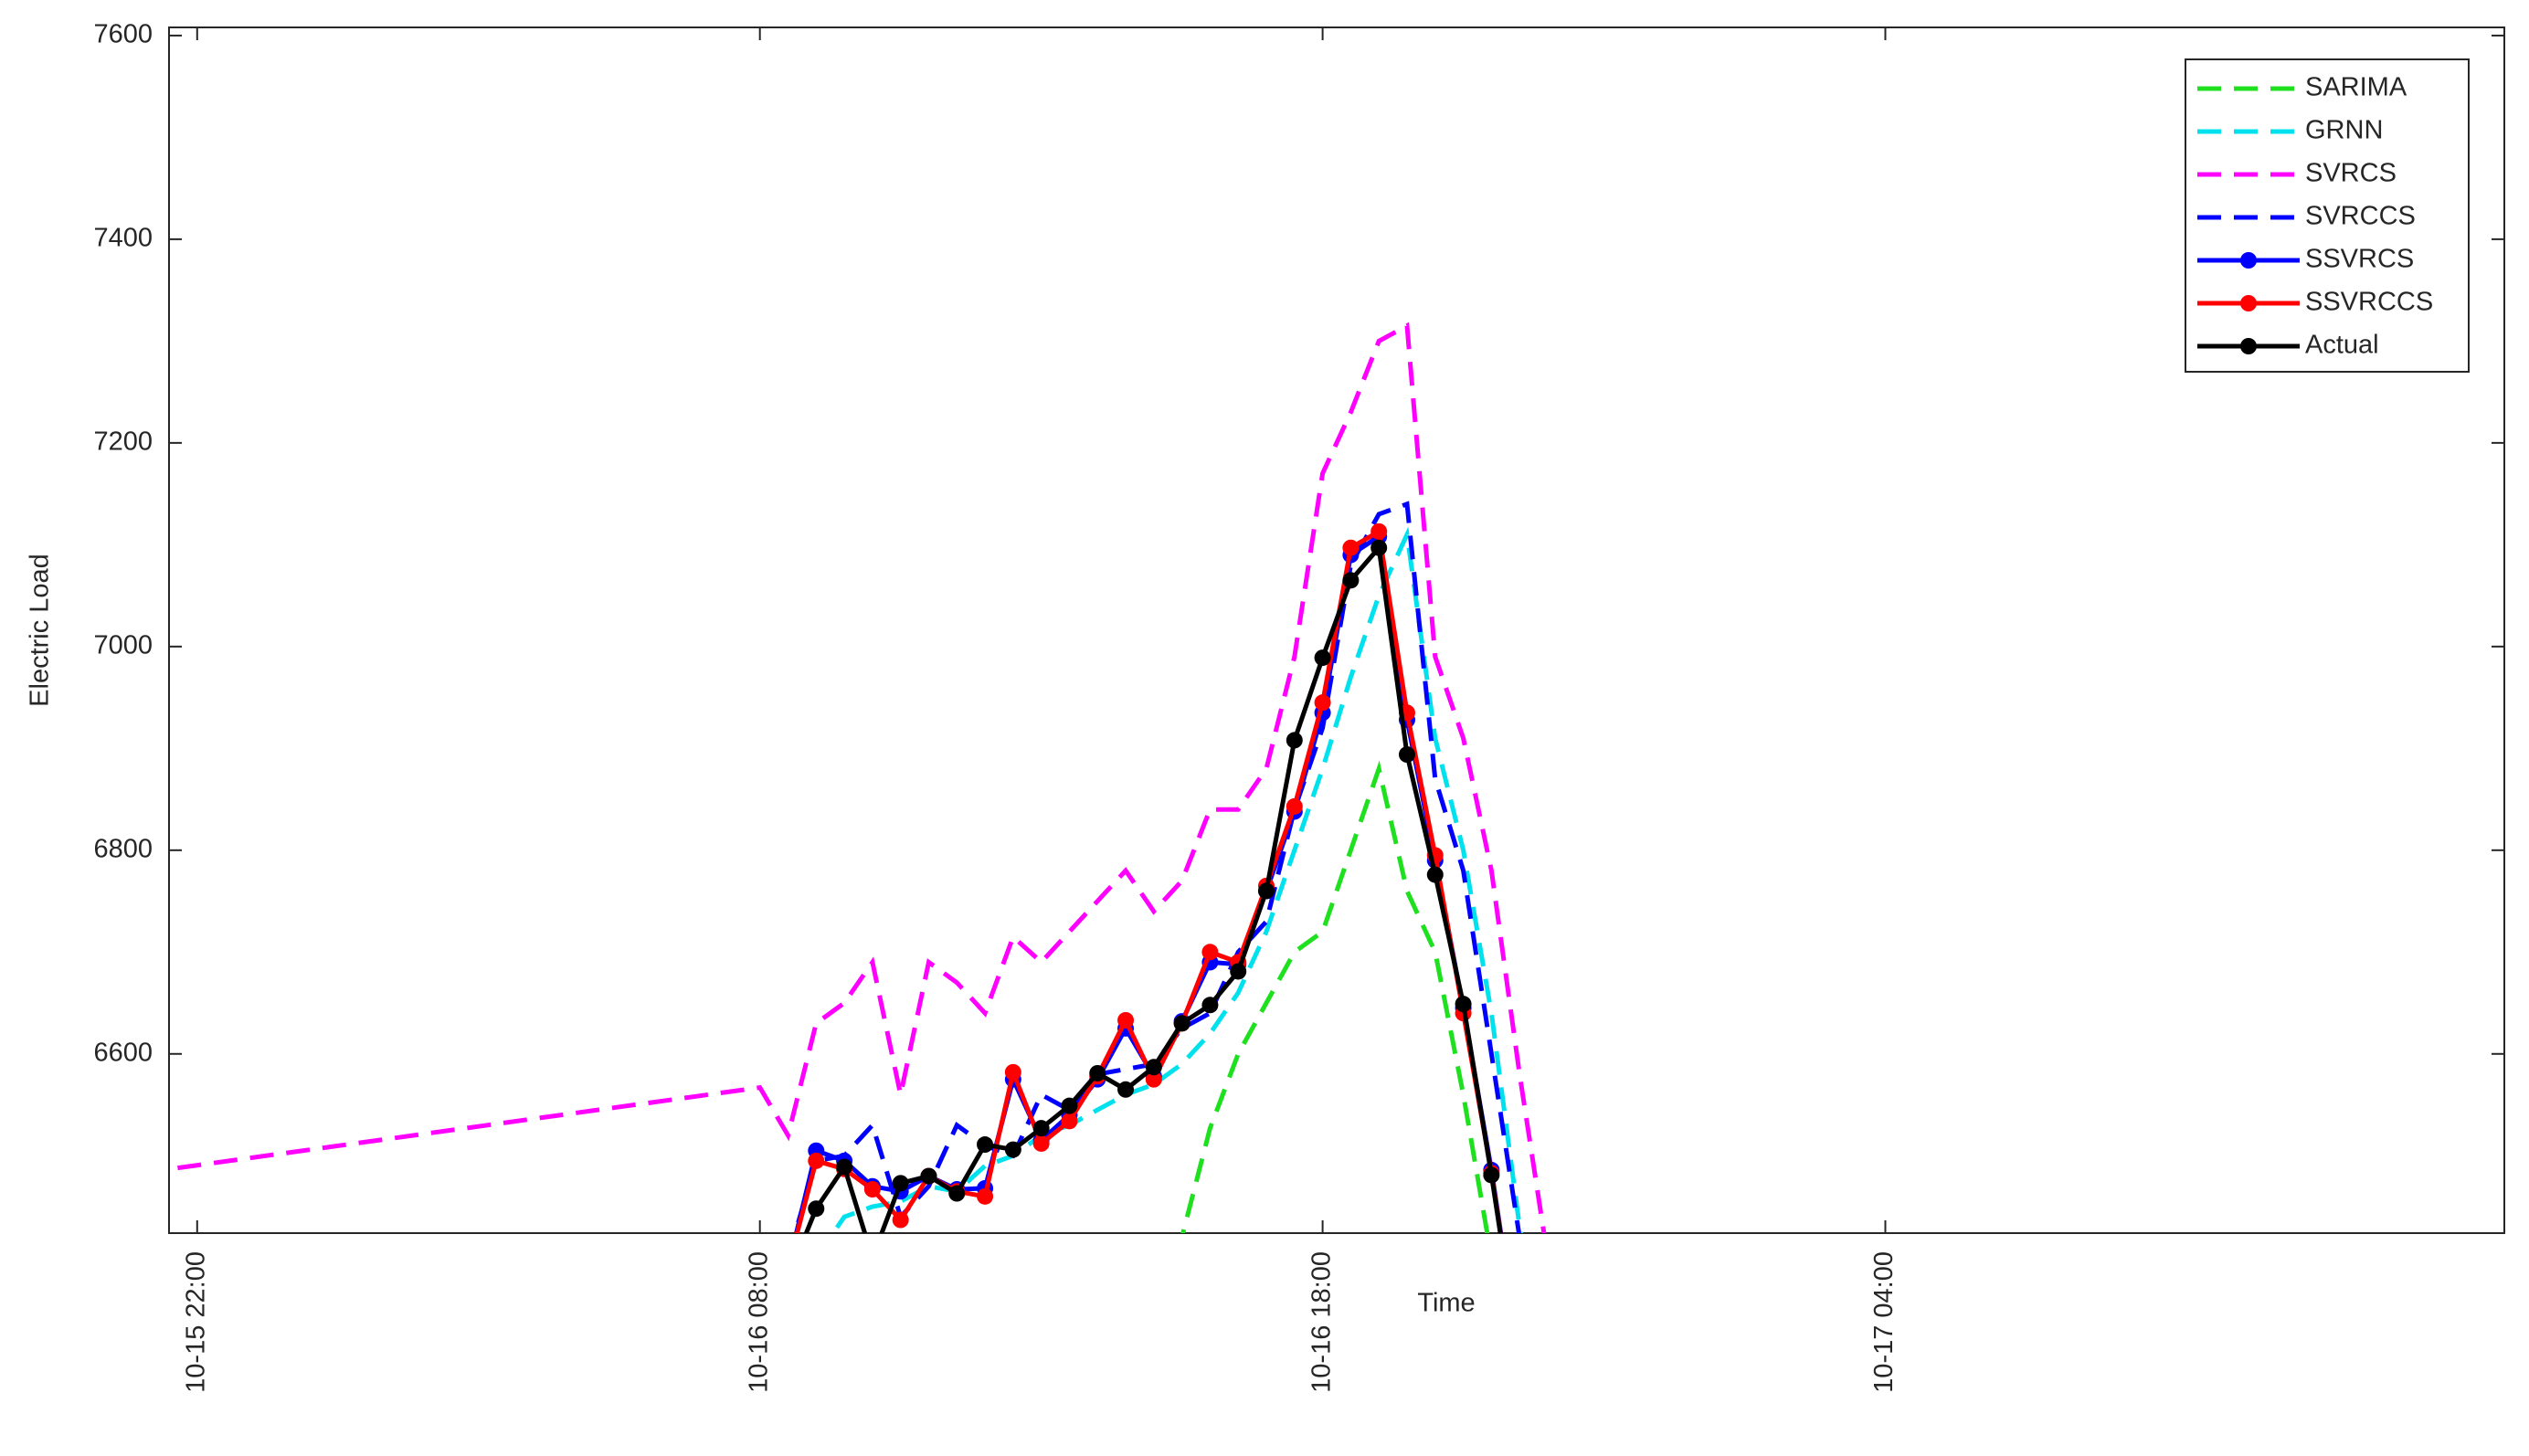 Image resolution: width=2529 pixels, height=1456 pixels. What do you see at coordinates (123, 849) in the screenshot?
I see `y-tick-label: 6800` at bounding box center [123, 849].